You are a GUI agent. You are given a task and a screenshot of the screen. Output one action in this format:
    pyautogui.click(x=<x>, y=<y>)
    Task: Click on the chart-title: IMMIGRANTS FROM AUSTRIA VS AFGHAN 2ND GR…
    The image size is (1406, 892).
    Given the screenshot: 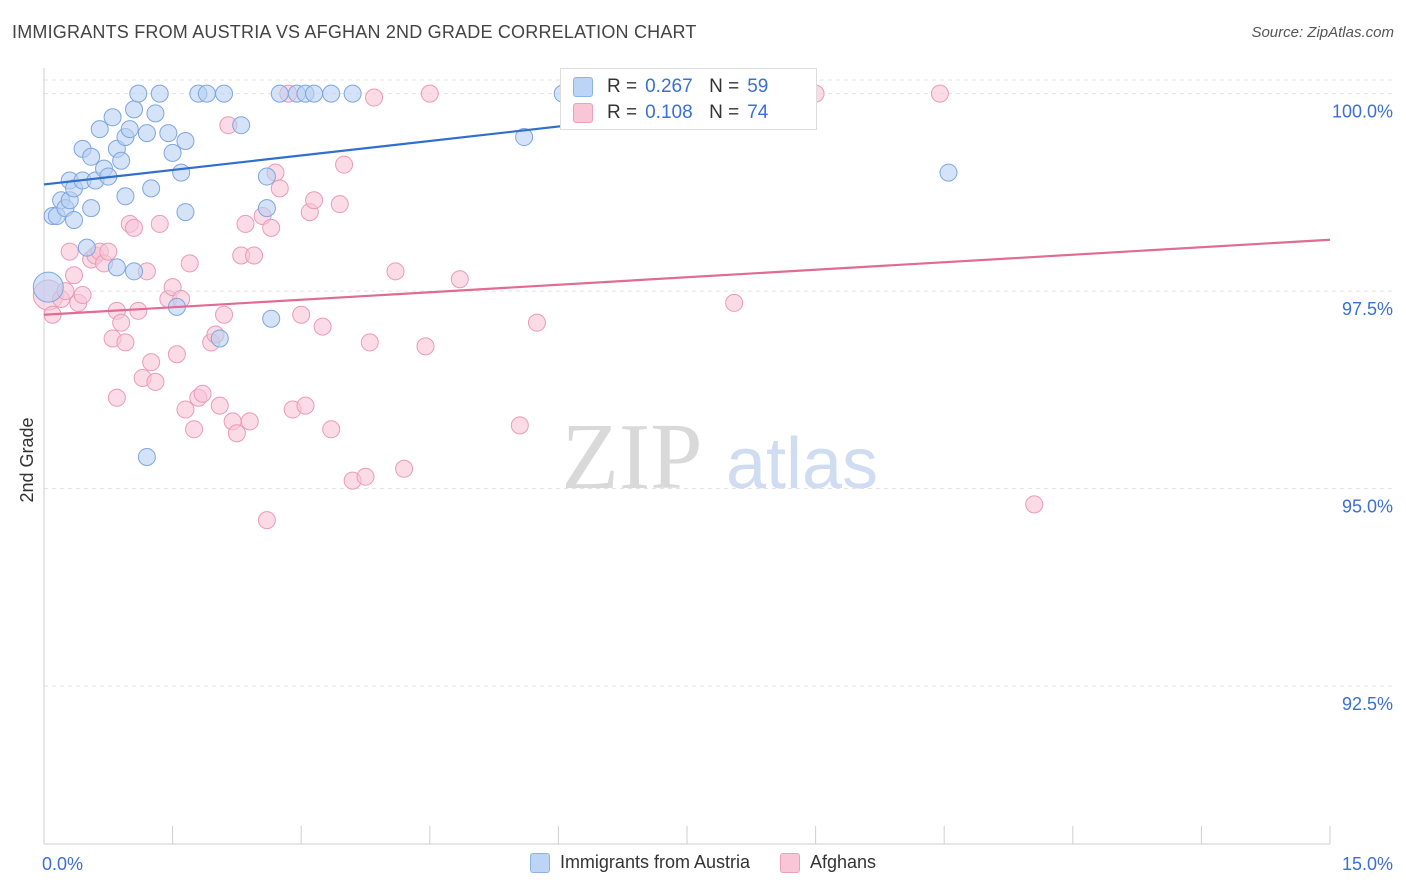 What is the action you would take?
    pyautogui.click(x=354, y=32)
    